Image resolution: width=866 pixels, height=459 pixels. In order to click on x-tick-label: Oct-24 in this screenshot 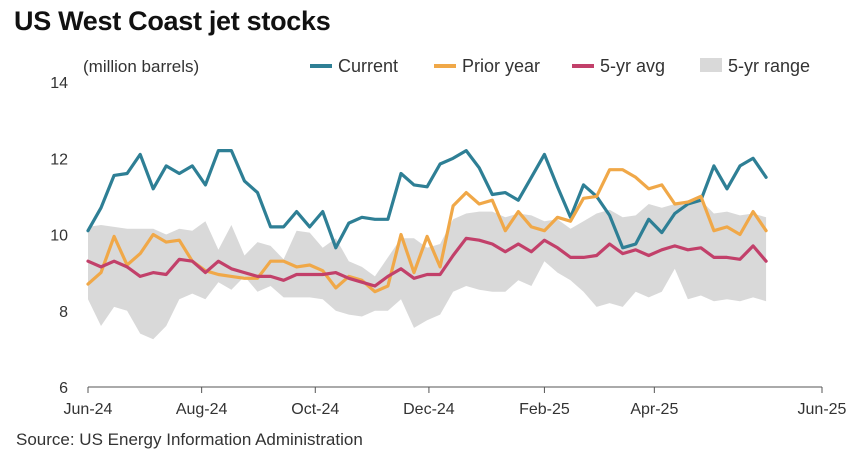, I will do `click(315, 409)`.